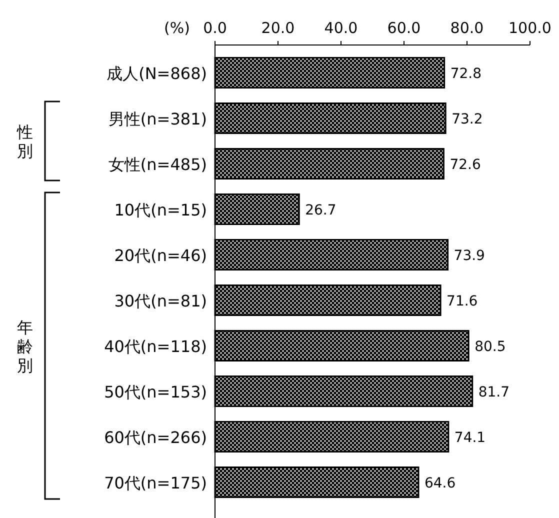 The height and width of the screenshot is (518, 559). What do you see at coordinates (155, 346) in the screenshot?
I see `y-tick-label: 40代(n=118)` at bounding box center [155, 346].